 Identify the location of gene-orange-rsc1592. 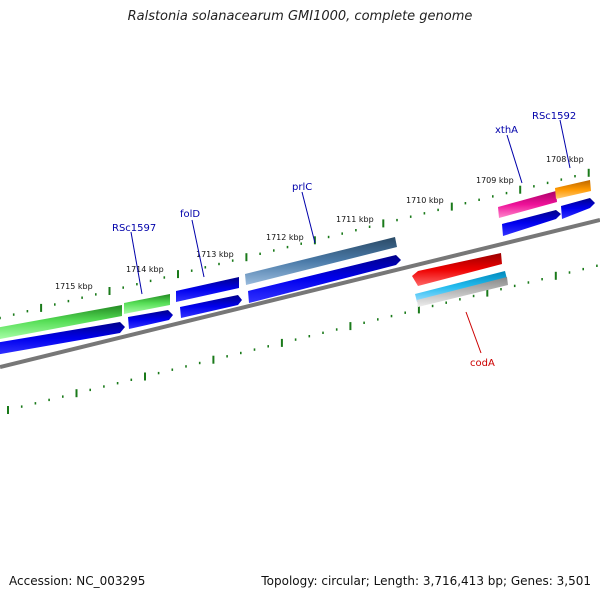
(573, 189).